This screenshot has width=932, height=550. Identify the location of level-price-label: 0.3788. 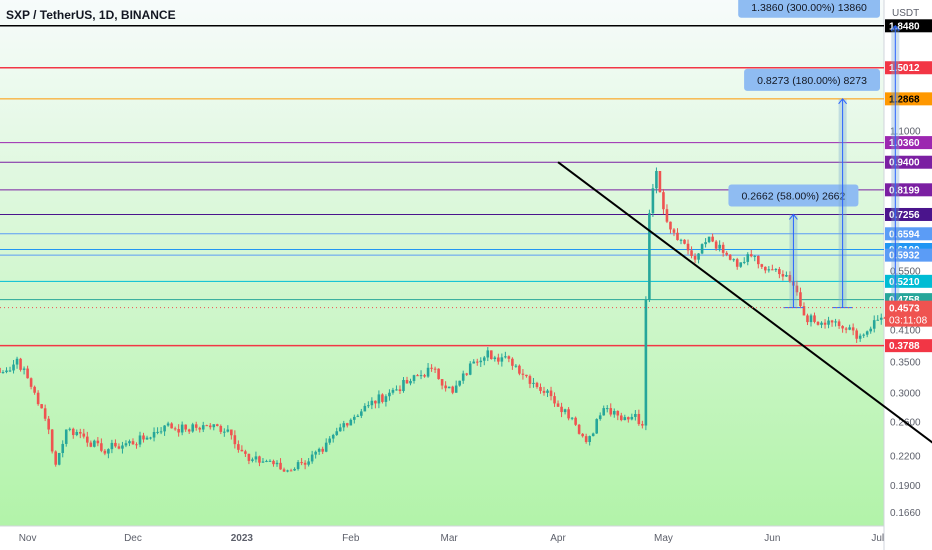
(904, 346).